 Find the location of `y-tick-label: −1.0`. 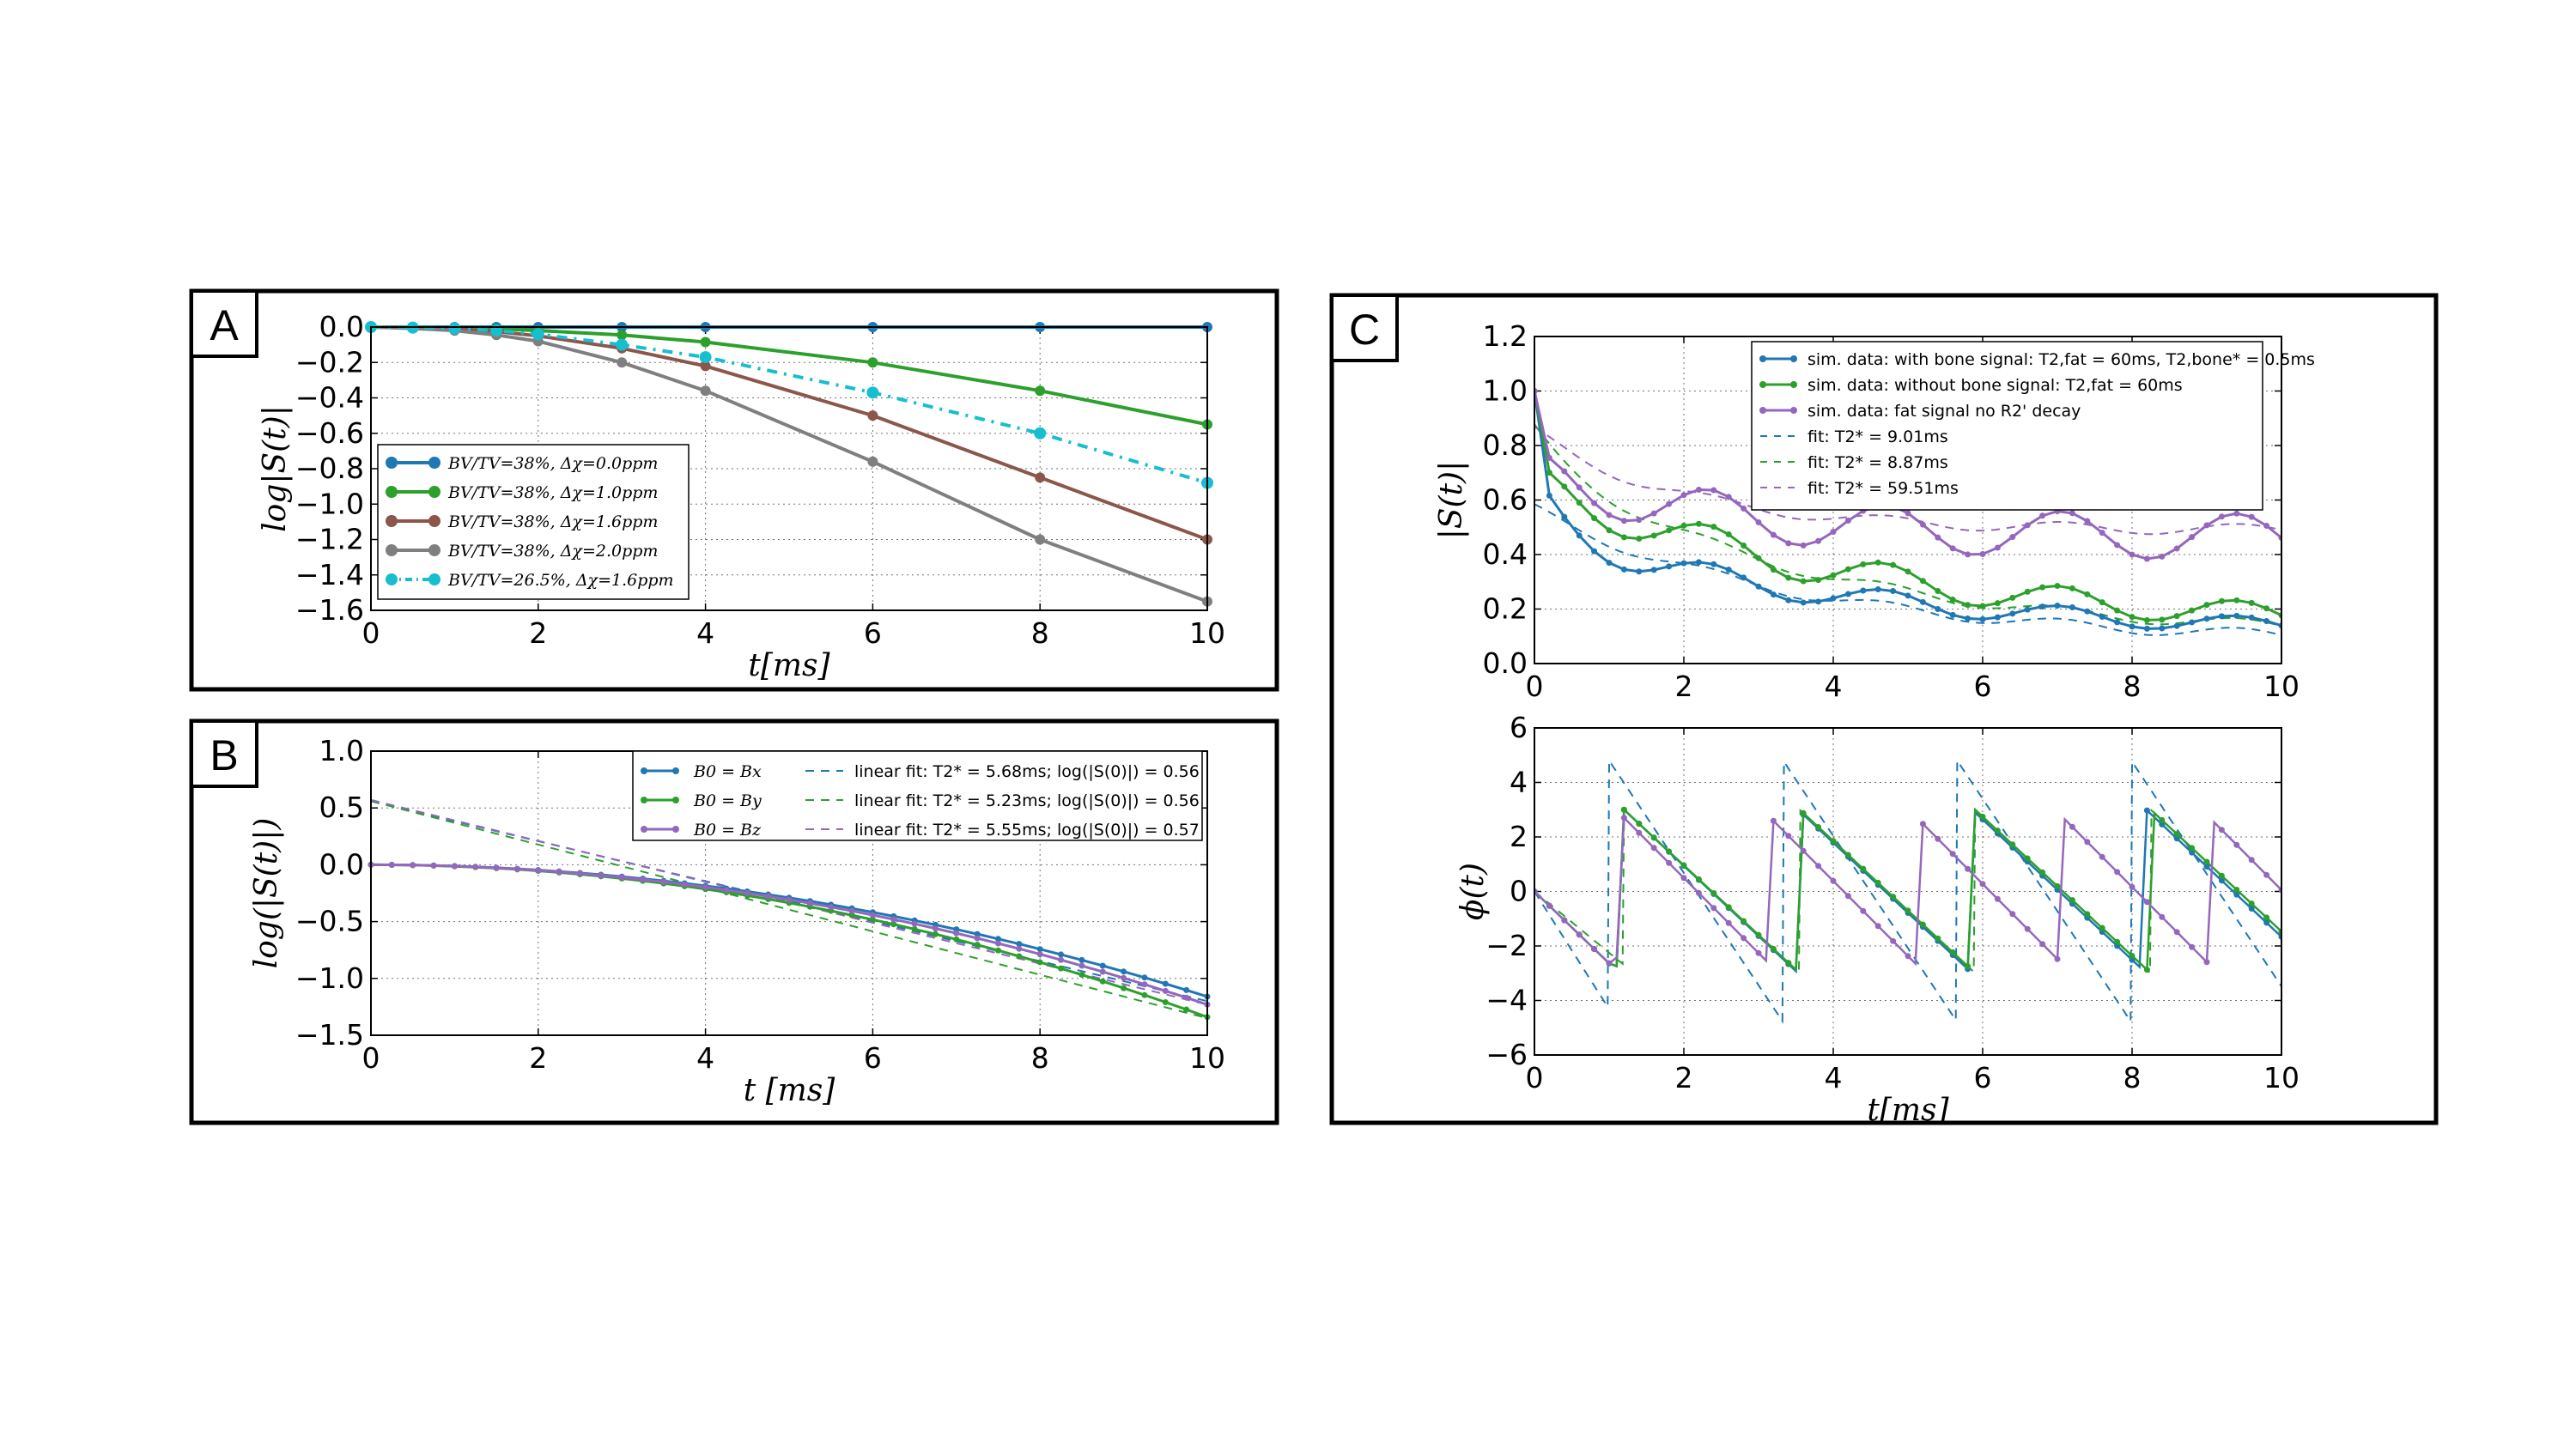

y-tick-label: −1.0 is located at coordinates (329, 978).